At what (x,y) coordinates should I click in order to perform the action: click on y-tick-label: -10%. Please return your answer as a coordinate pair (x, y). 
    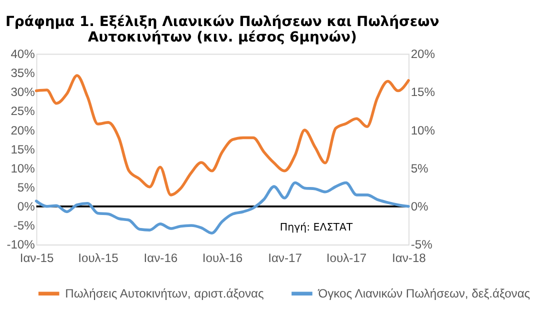
    Looking at the image, I should click on (21, 245).